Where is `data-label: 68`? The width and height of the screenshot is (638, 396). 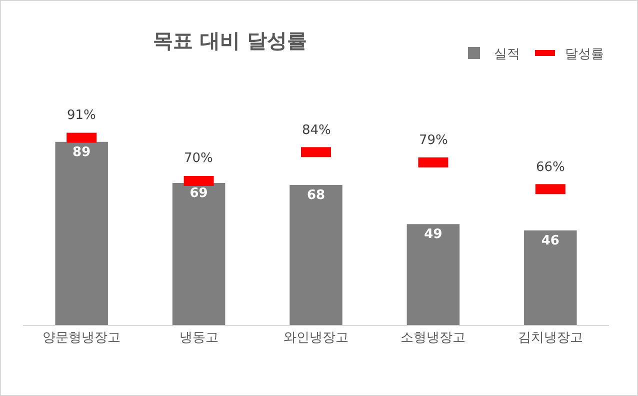
data-label: 68 is located at coordinates (316, 196).